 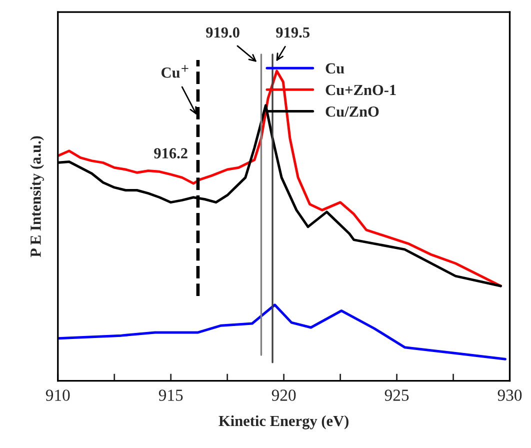 I want to click on ref-line-label: 916.2, so click(x=171, y=153).